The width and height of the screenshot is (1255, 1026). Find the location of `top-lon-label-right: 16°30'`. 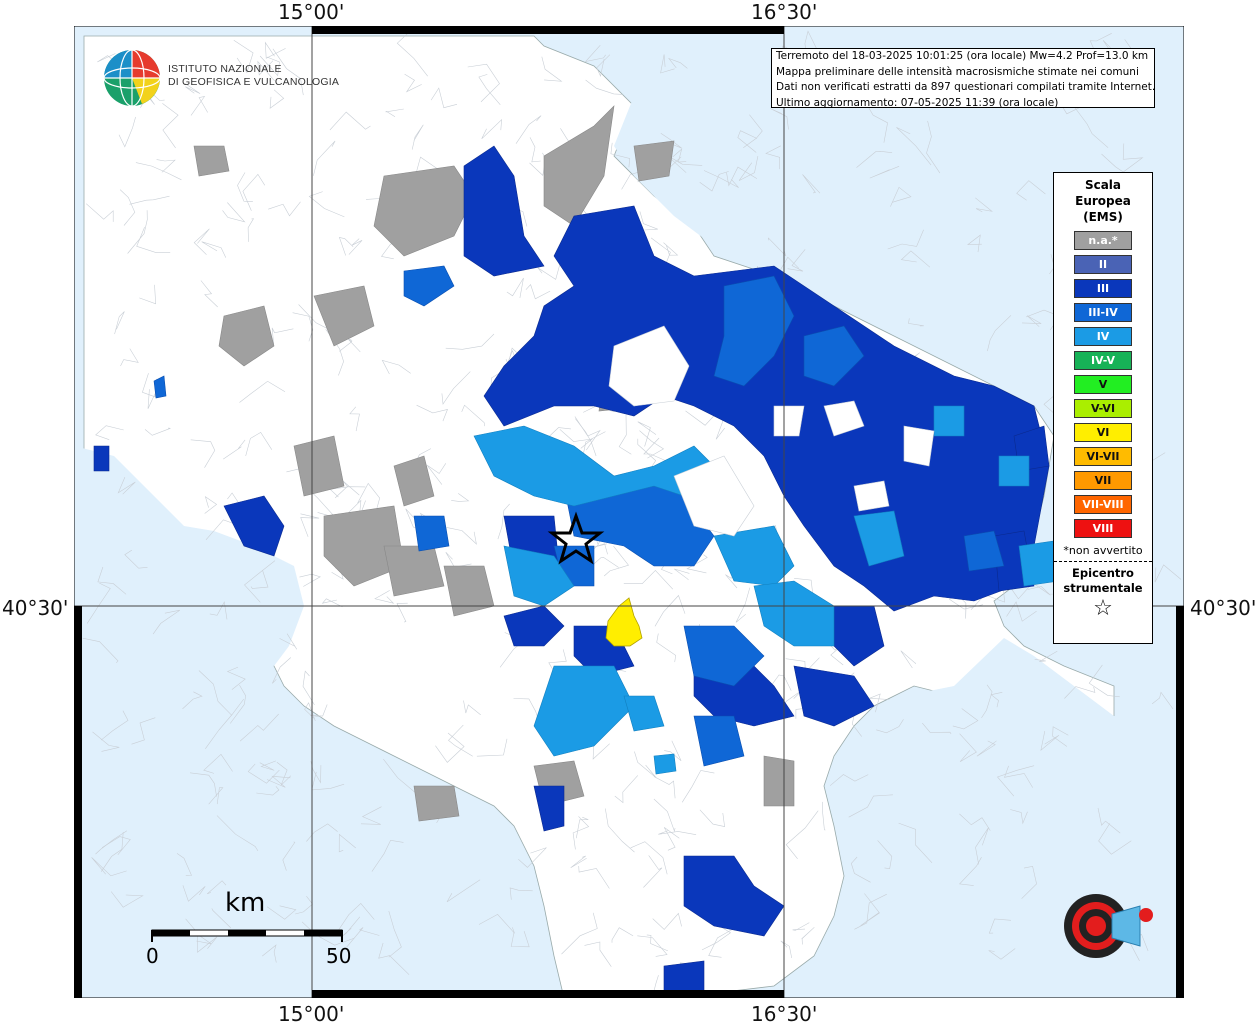

top-lon-label-right: 16°30' is located at coordinates (784, 12).